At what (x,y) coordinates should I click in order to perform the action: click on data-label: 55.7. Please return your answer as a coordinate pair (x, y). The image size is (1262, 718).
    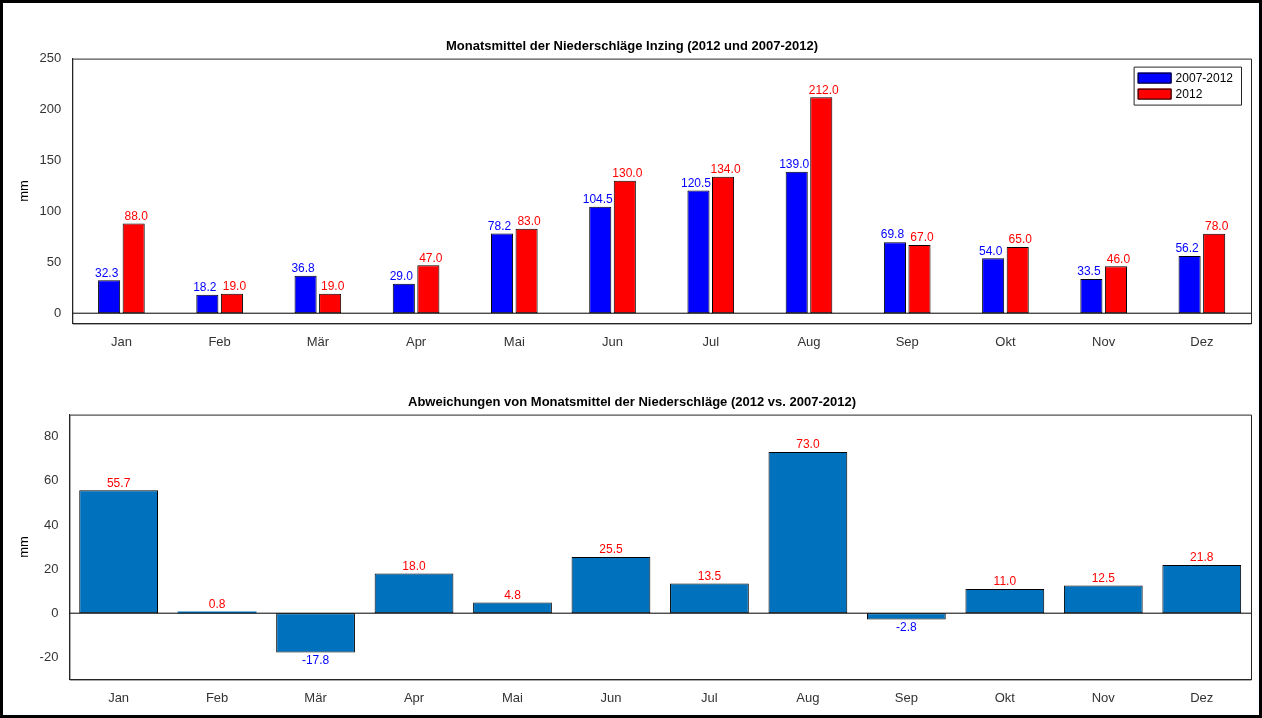
    Looking at the image, I should click on (118, 482).